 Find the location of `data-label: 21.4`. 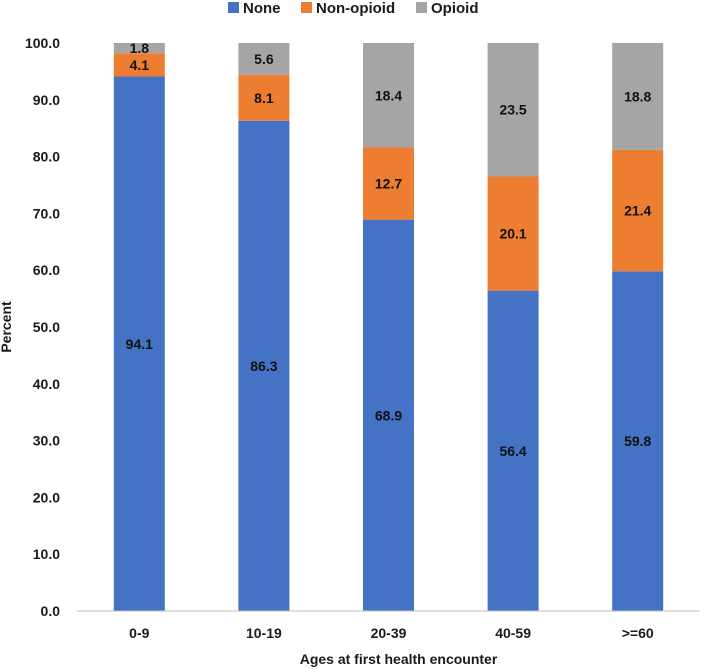

data-label: 21.4 is located at coordinates (637, 211).